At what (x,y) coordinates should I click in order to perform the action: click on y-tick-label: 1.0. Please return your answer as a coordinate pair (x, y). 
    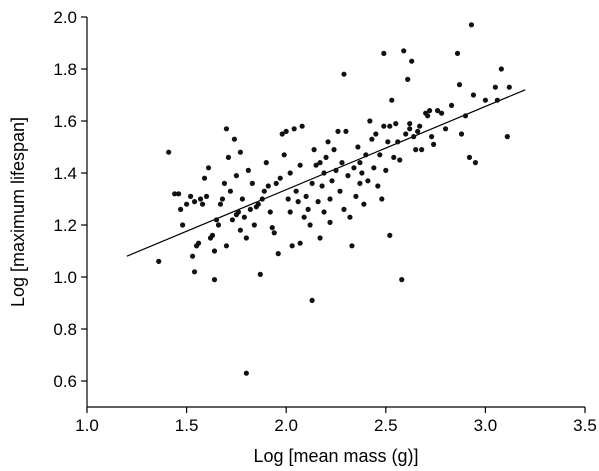
    Looking at the image, I should click on (65, 277).